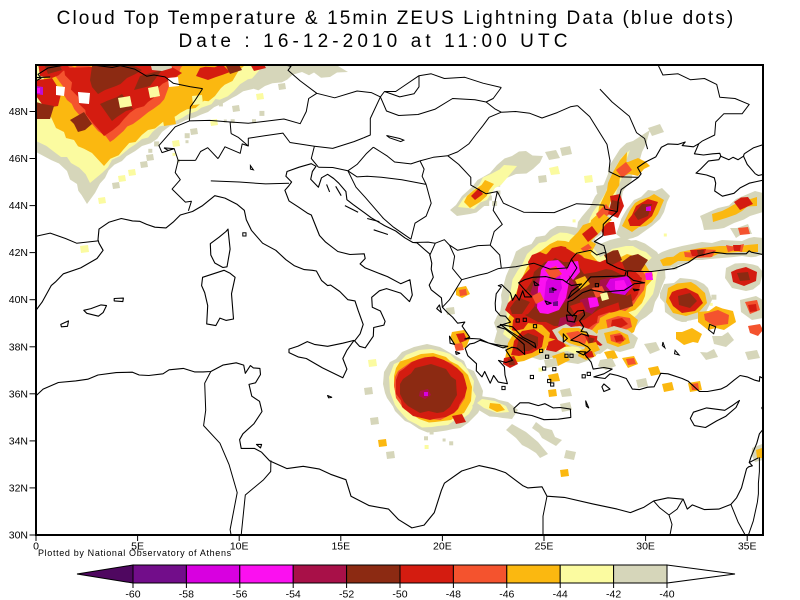 This screenshot has width=800, height=600. I want to click on svg-text: 36N, so click(18, 394).